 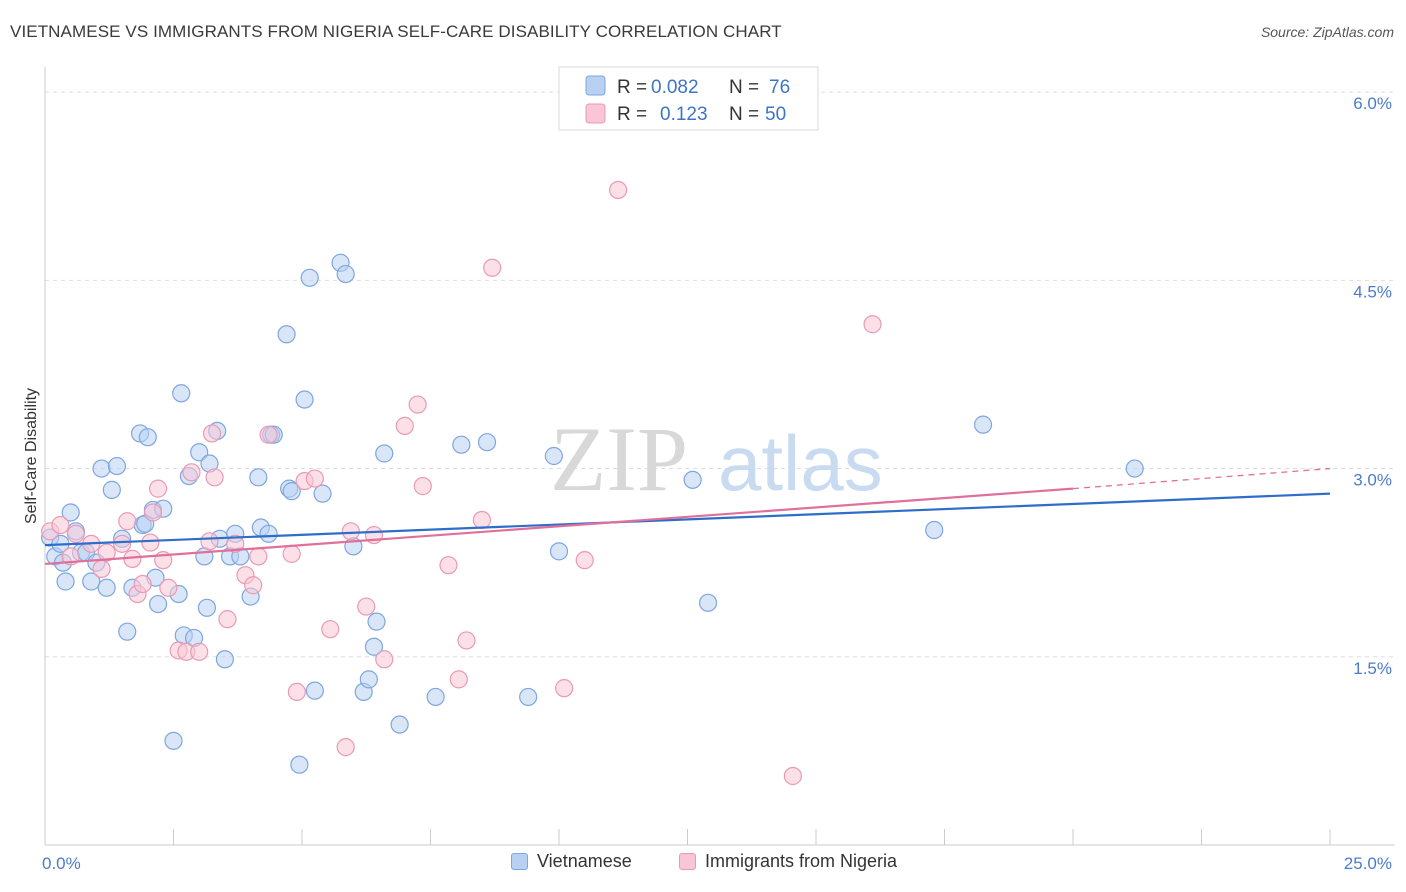 I want to click on watermark-zip: ZIP, so click(x=619, y=459).